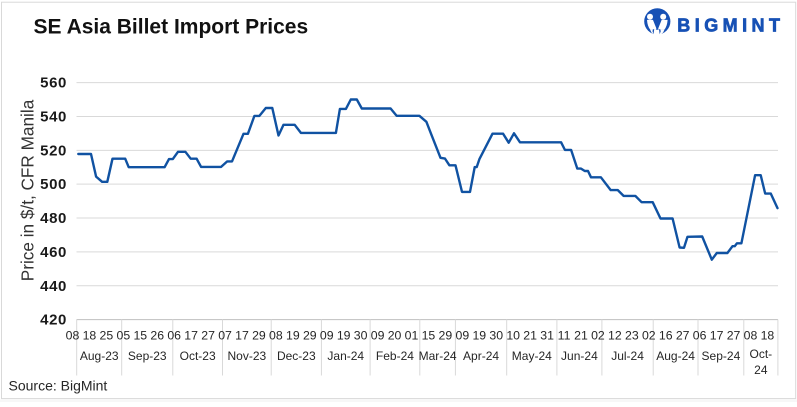  I want to click on svg-text: 26, so click(157, 335).